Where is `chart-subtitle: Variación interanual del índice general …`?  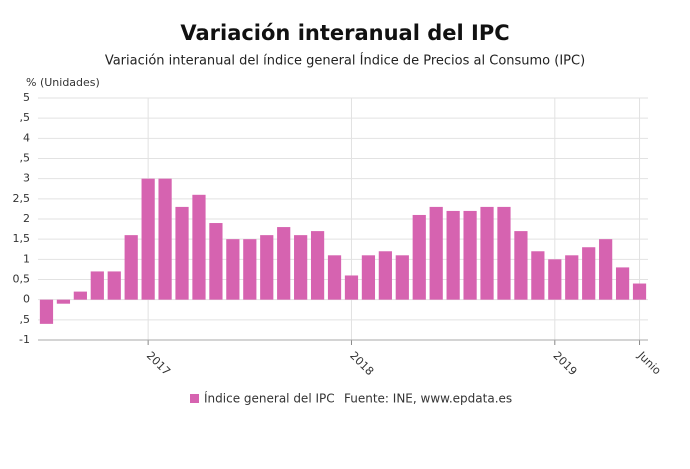 chart-subtitle: Variación interanual del índice general … is located at coordinates (345, 61).